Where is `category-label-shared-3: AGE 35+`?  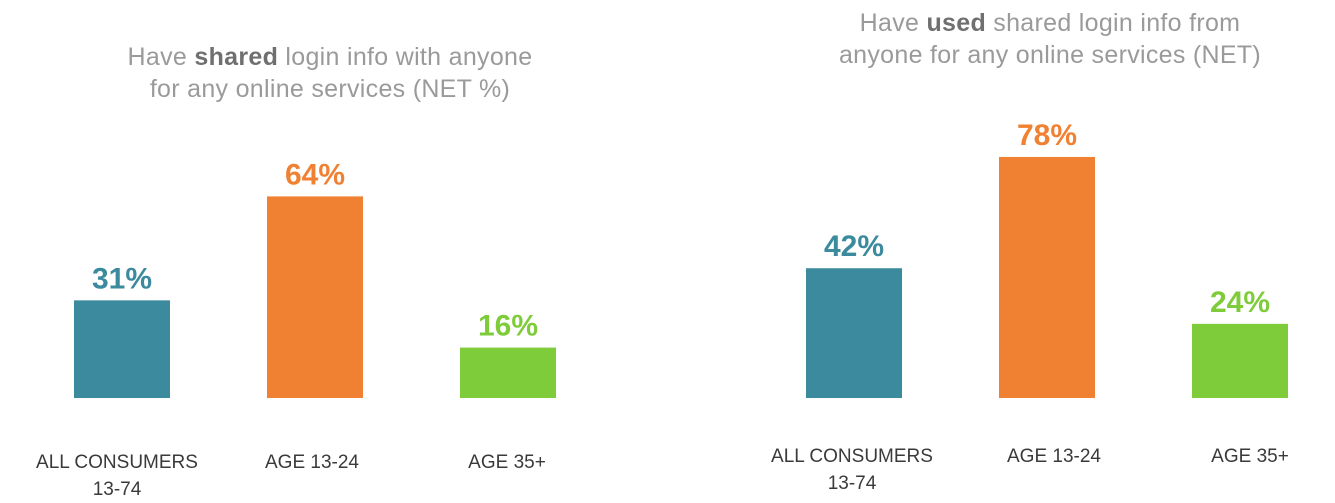
category-label-shared-3: AGE 35+ is located at coordinates (507, 462).